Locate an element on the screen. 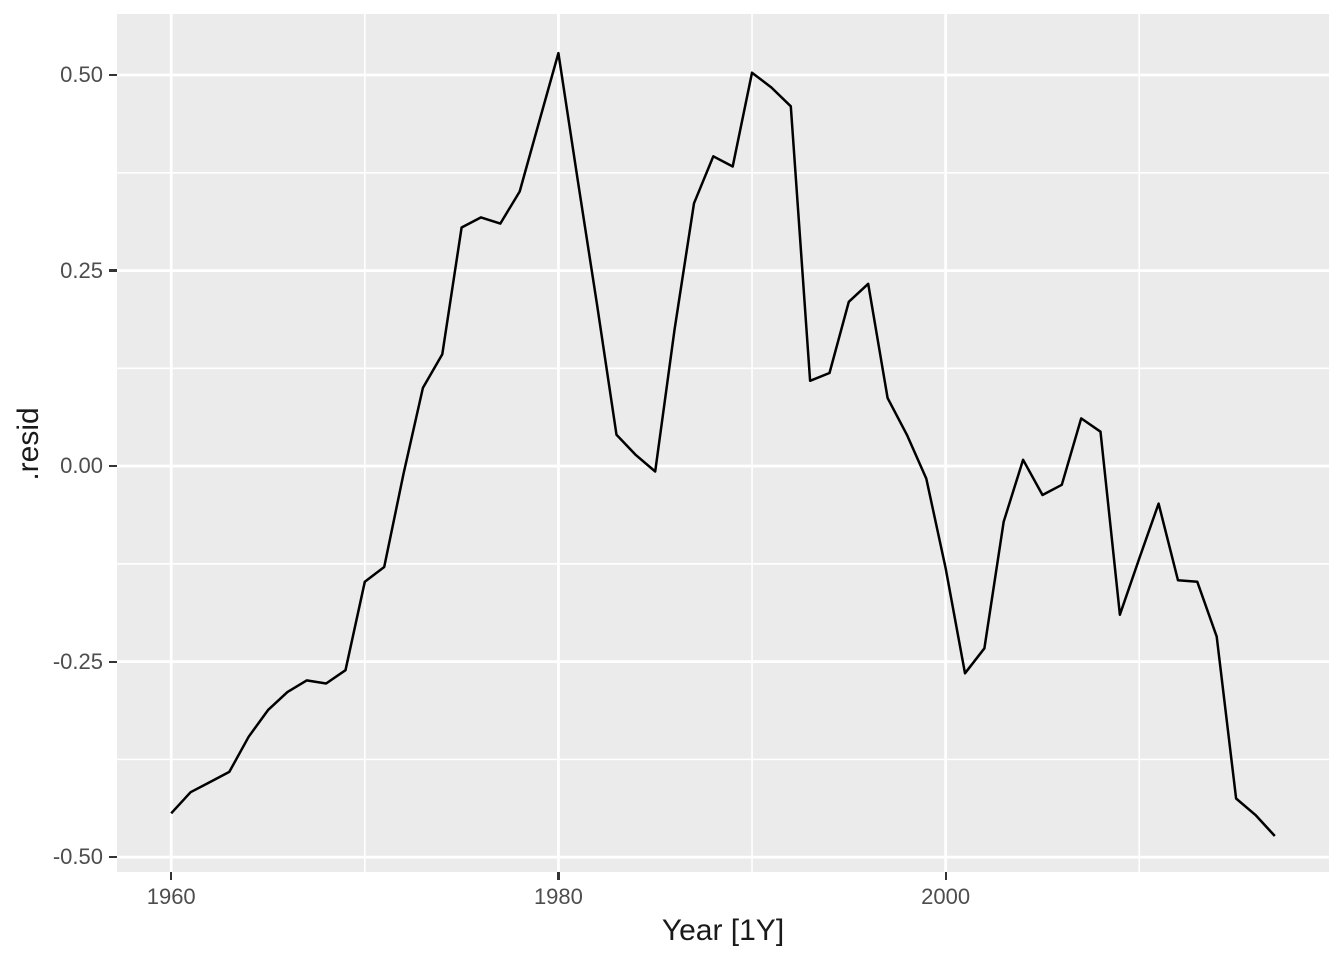 The width and height of the screenshot is (1344, 960). y-tick-label: -0.25 is located at coordinates (77, 661).